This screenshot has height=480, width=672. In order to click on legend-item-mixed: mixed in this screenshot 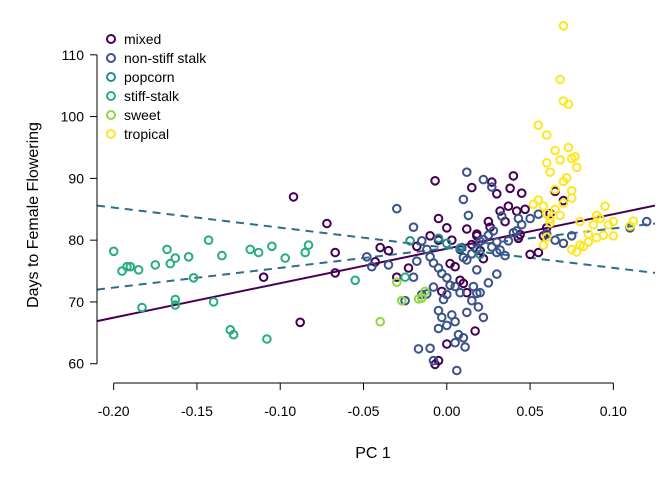, I will do `click(133, 39)`.